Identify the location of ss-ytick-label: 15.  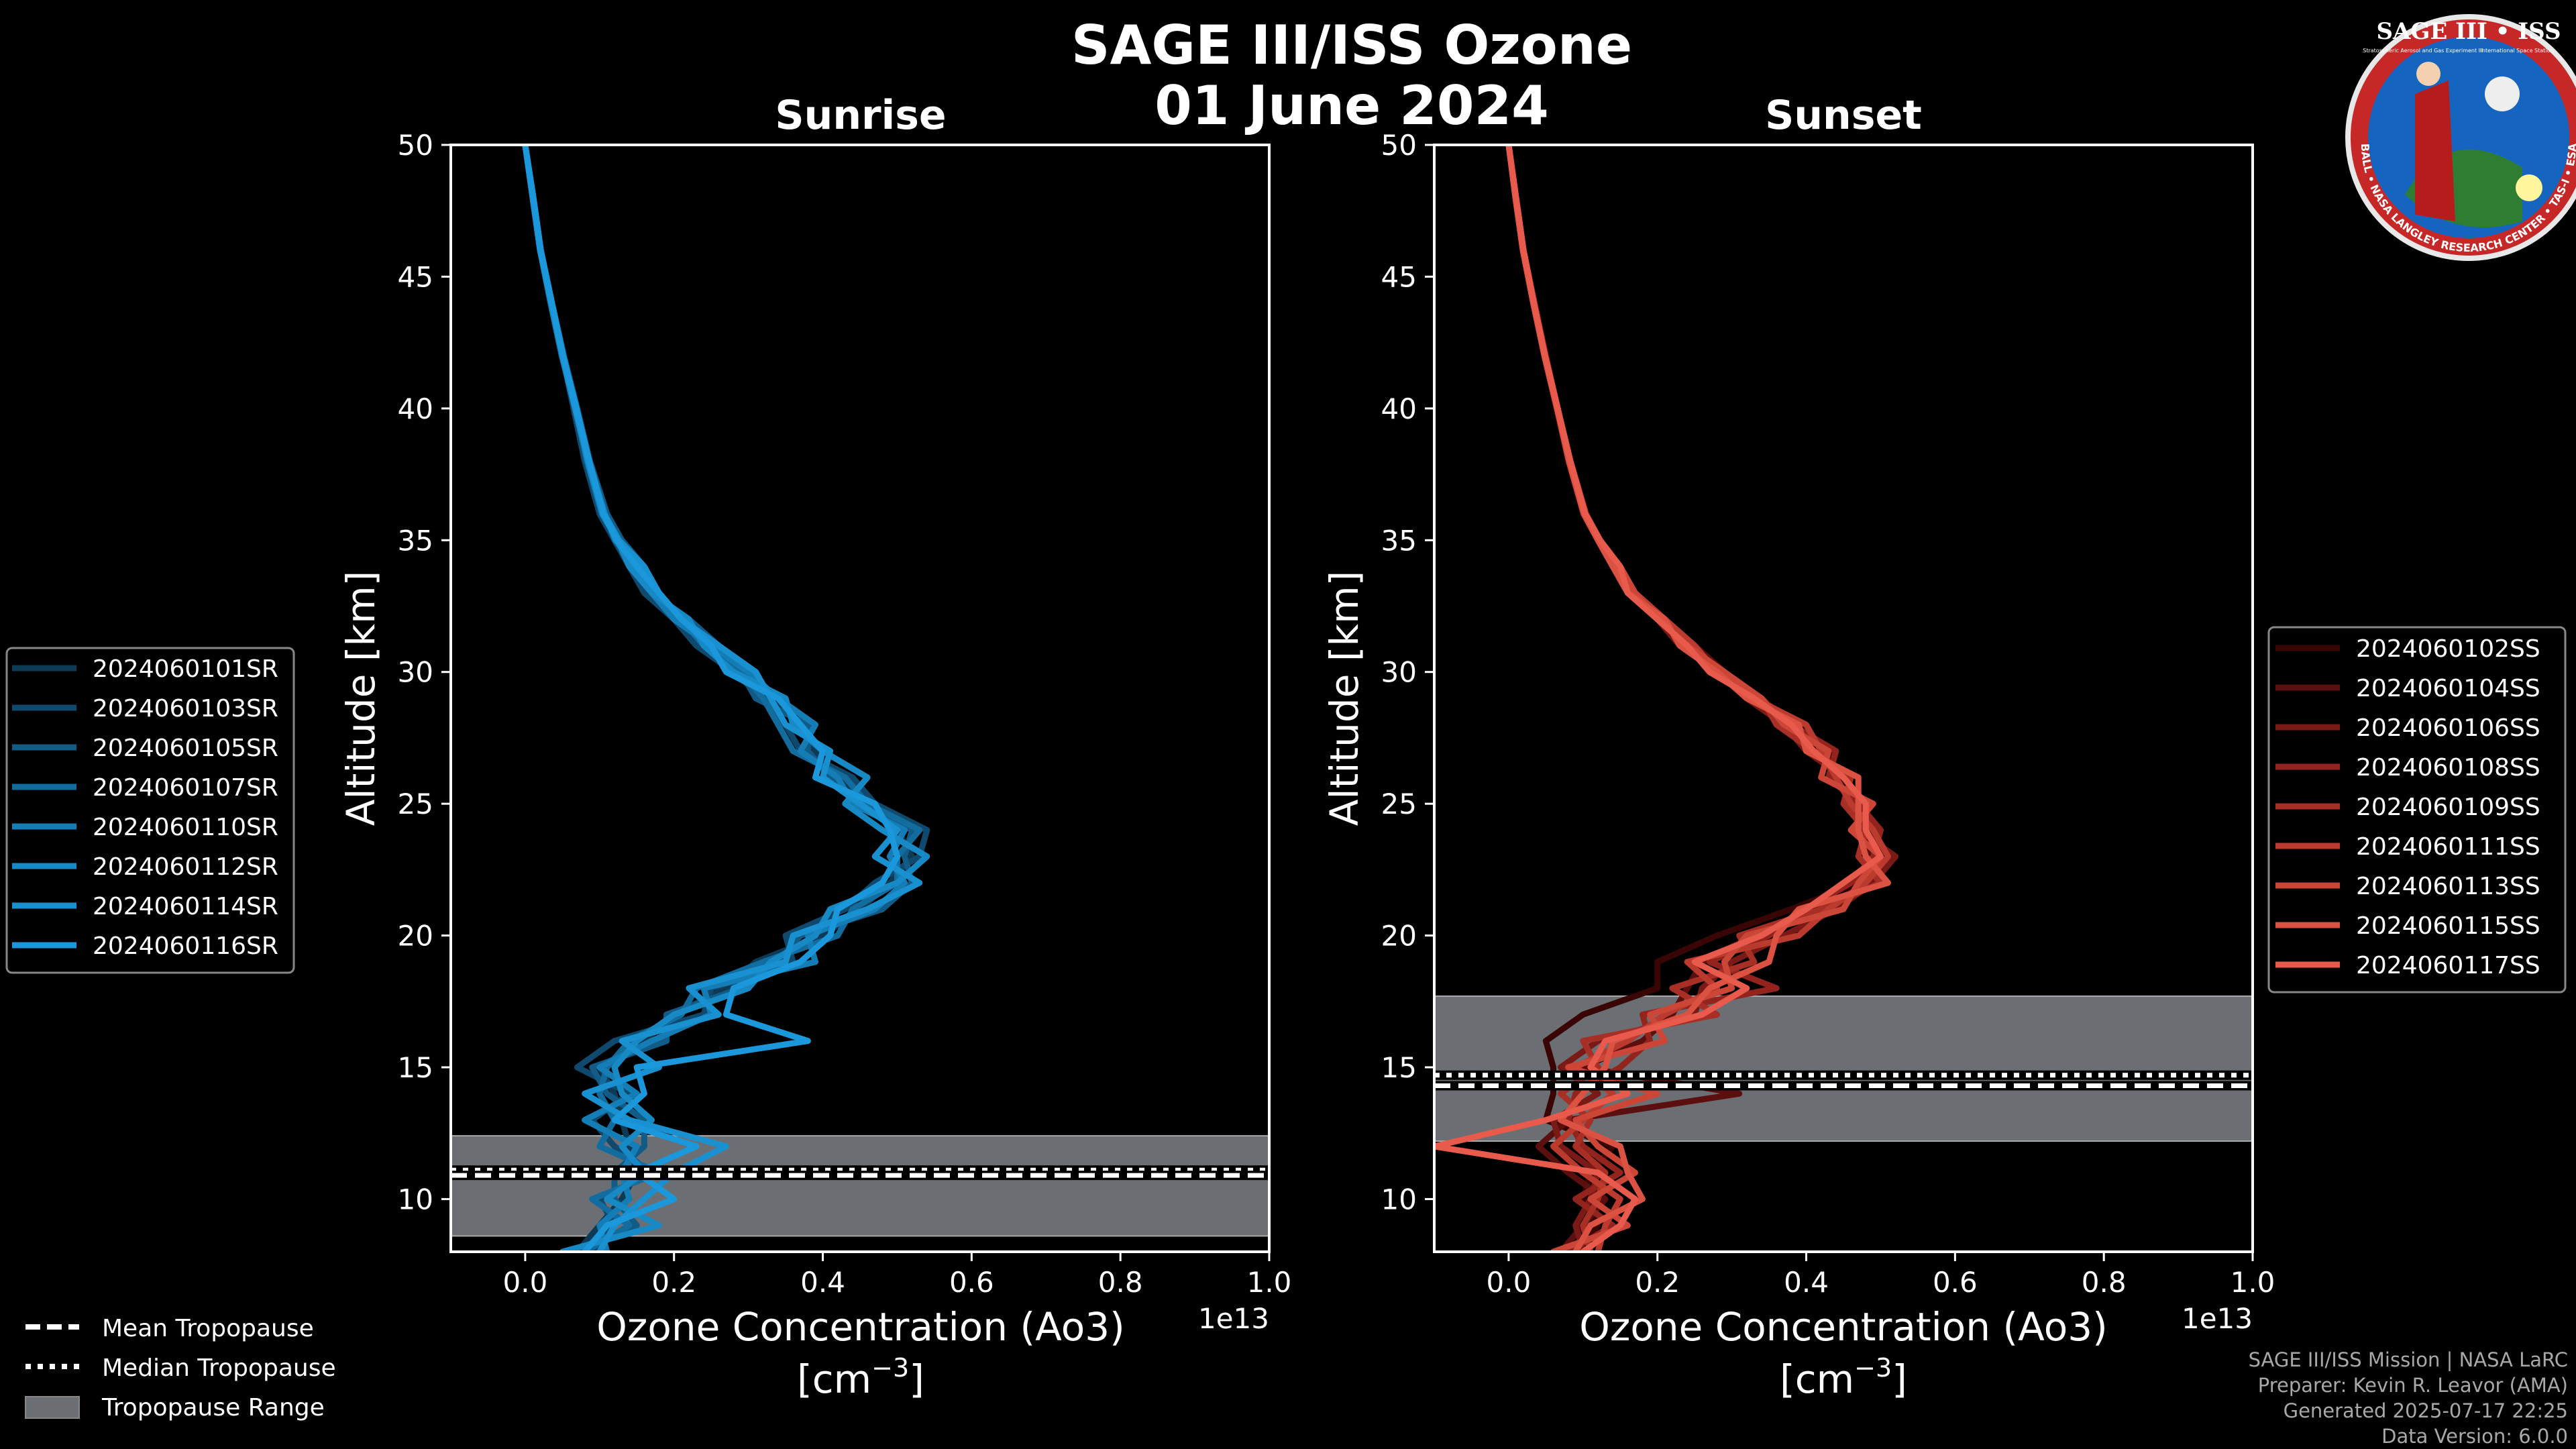
(1399, 1067).